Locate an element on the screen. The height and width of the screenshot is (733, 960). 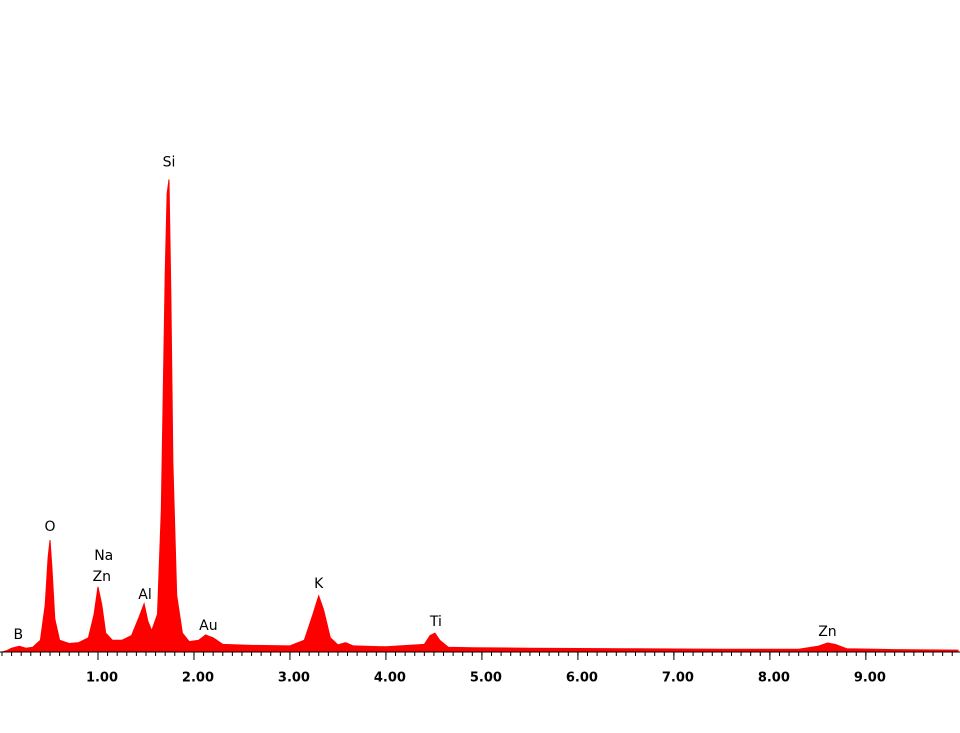
x-tick-label: 6.00 is located at coordinates (582, 678).